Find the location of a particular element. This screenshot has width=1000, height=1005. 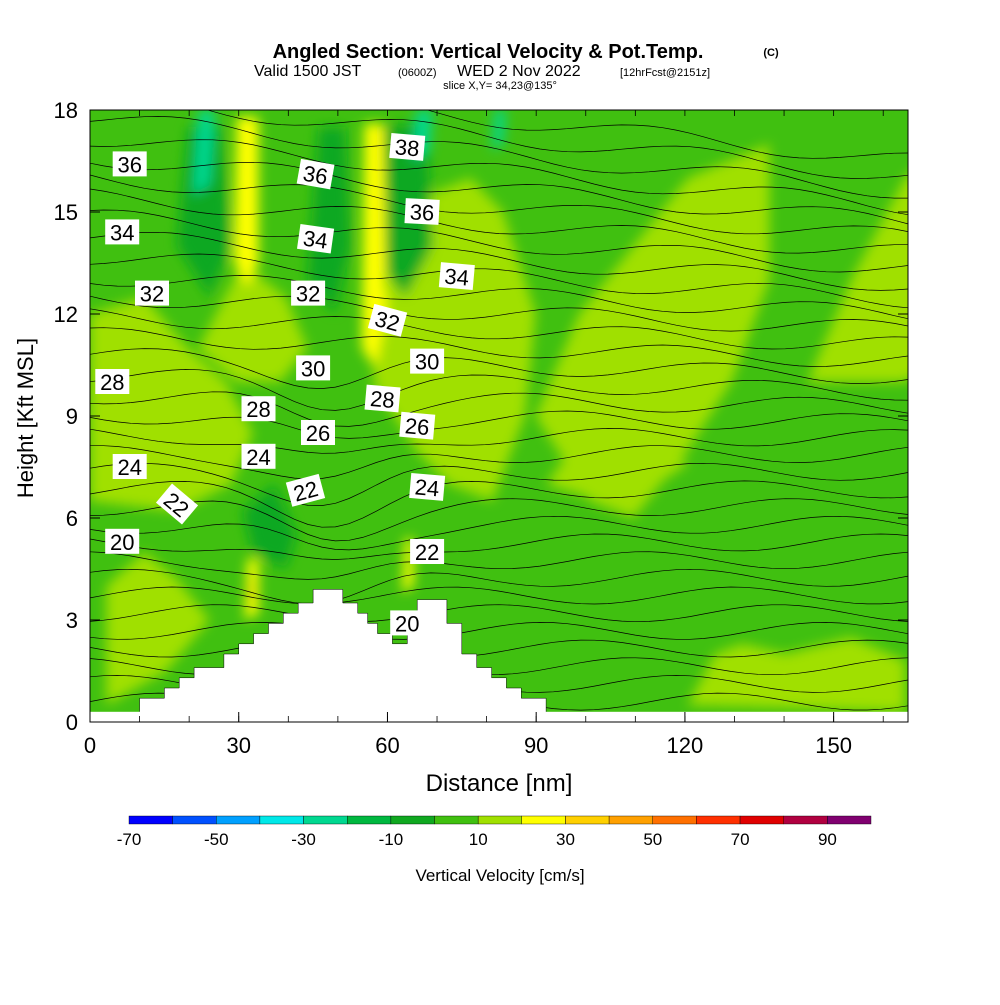

y-tick-label: 3 is located at coordinates (72, 620).